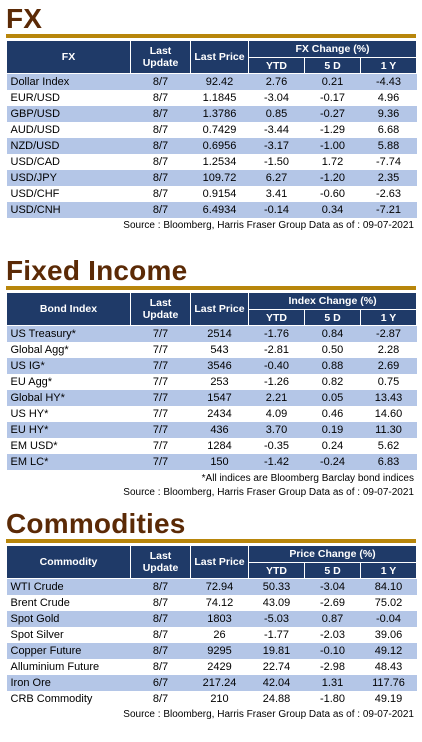 The height and width of the screenshot is (742, 422). Describe the element at coordinates (332, 603) in the screenshot. I see `cell-5d: -2.69` at that location.